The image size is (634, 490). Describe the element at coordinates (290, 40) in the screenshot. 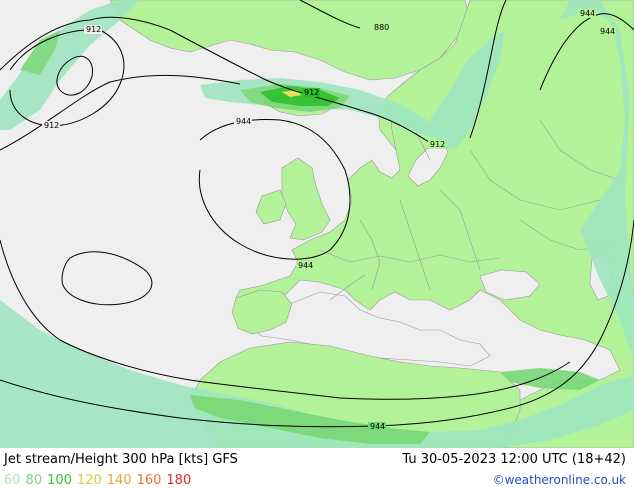

I see `landmass-greenland` at that location.